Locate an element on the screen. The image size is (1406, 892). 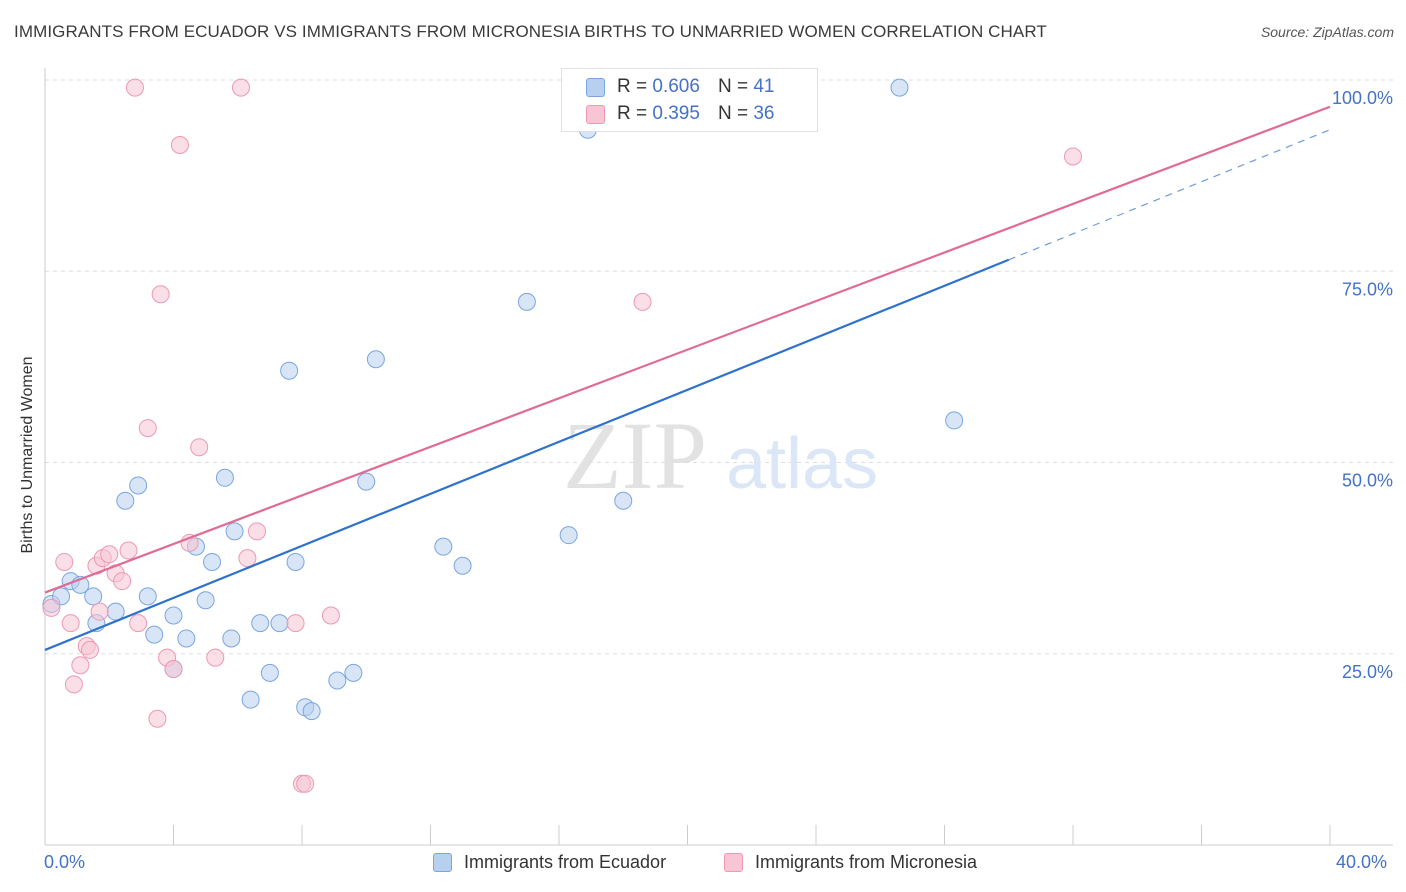
legend-n-value-ecuador: 41 is located at coordinates (764, 86).